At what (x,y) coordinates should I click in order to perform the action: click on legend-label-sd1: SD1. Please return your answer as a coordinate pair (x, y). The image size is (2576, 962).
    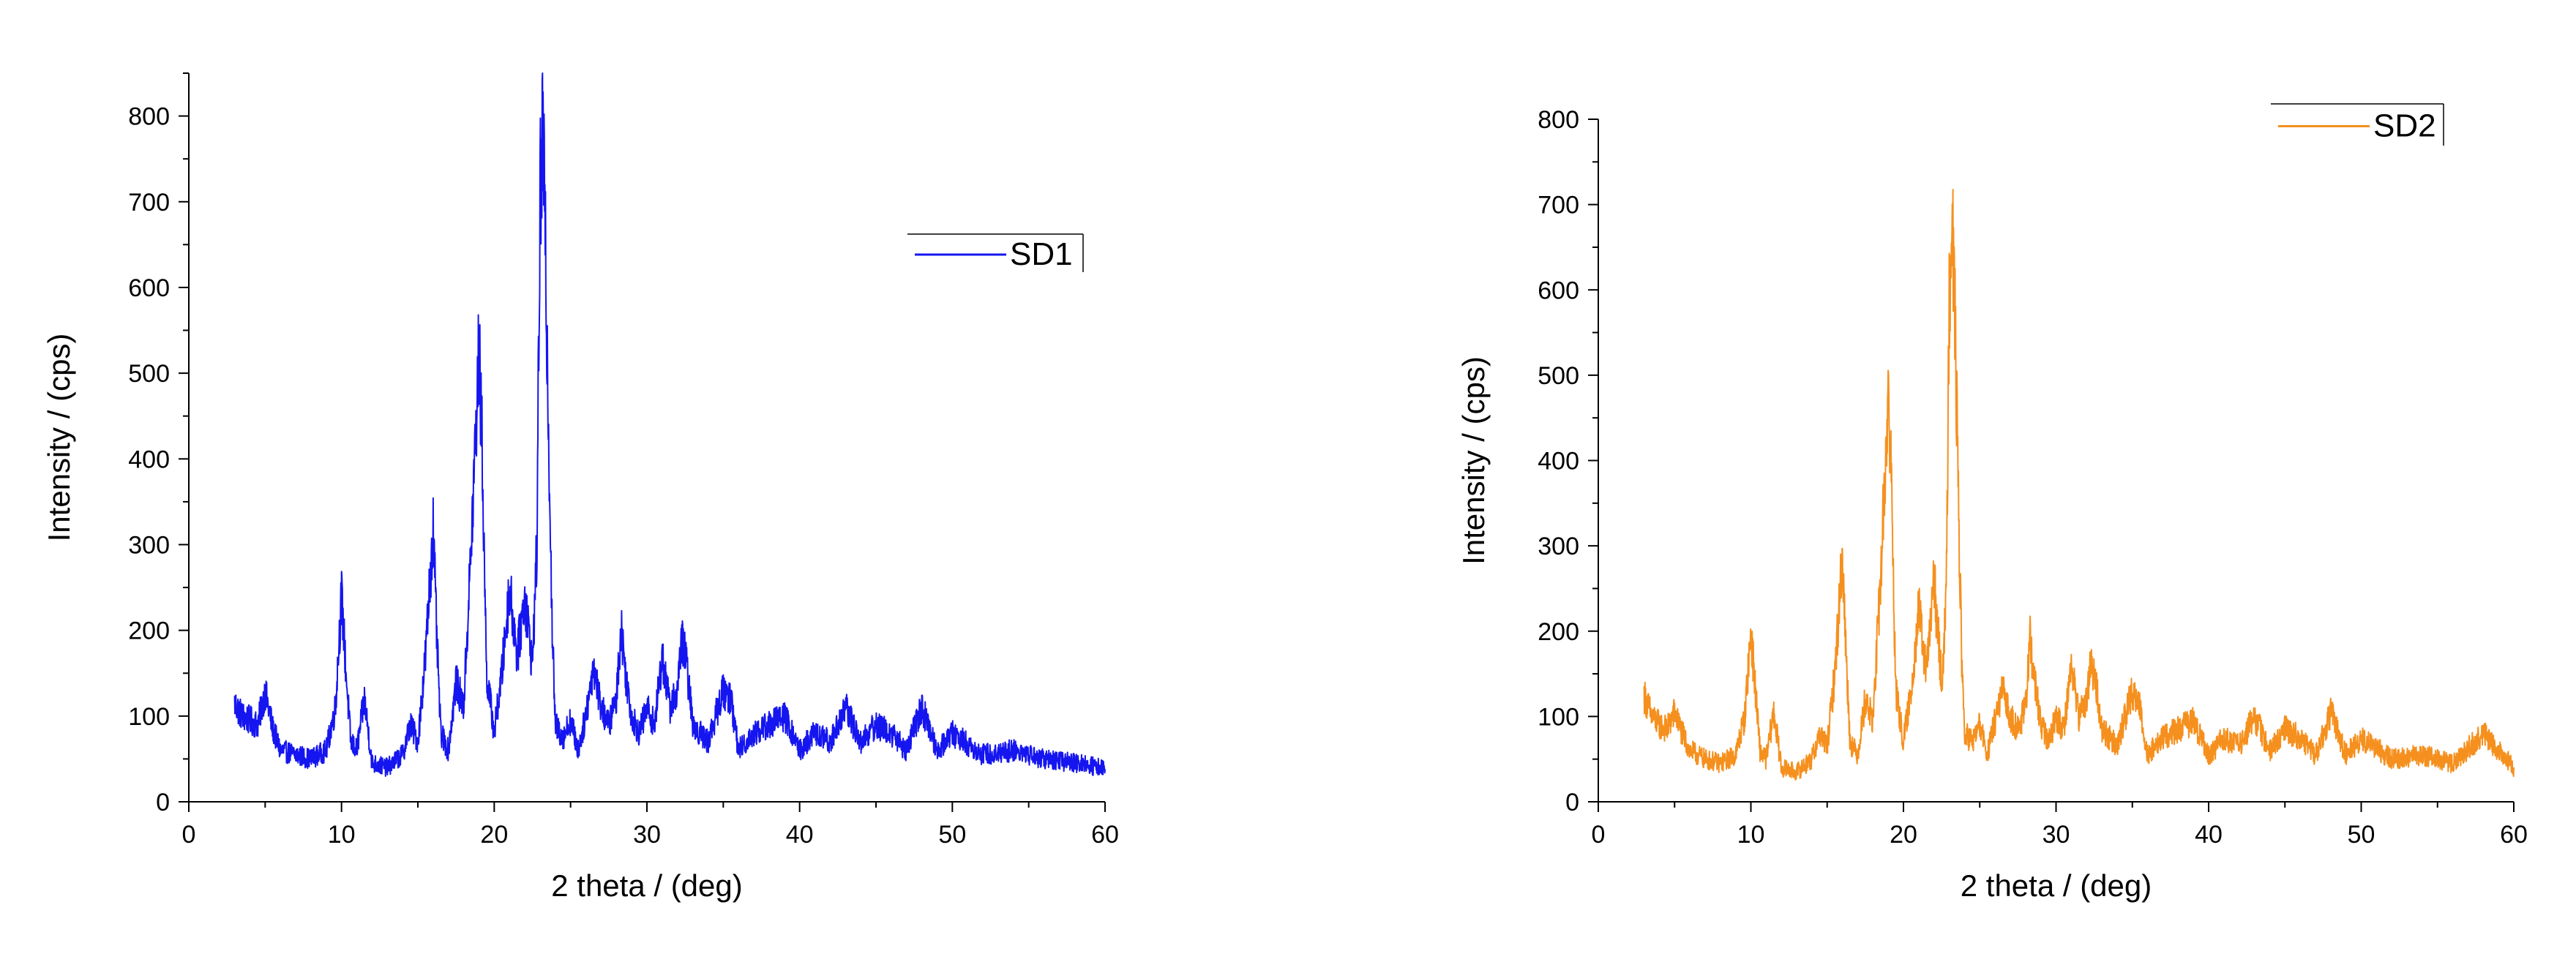
    Looking at the image, I should click on (1041, 254).